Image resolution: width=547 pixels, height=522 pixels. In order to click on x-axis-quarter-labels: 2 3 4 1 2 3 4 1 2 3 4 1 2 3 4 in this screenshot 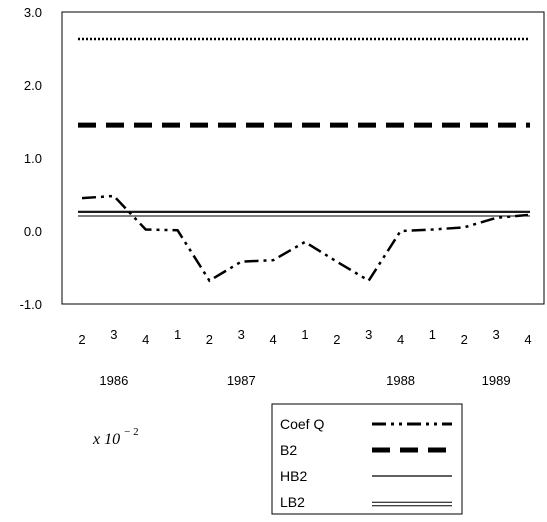, I will do `click(304, 337)`.